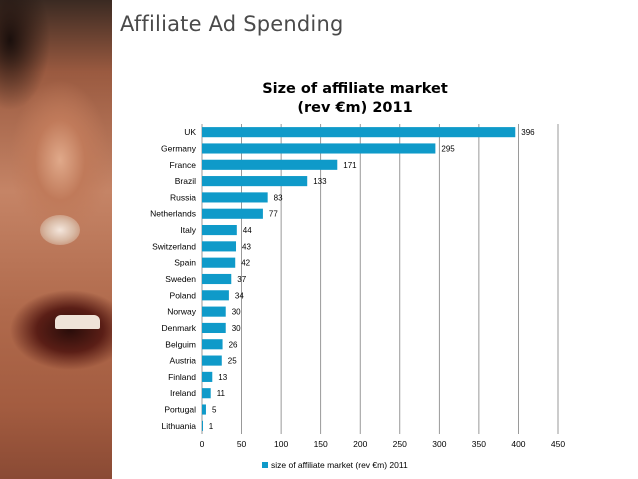 The height and width of the screenshot is (479, 638). I want to click on value-label: 83, so click(278, 197).